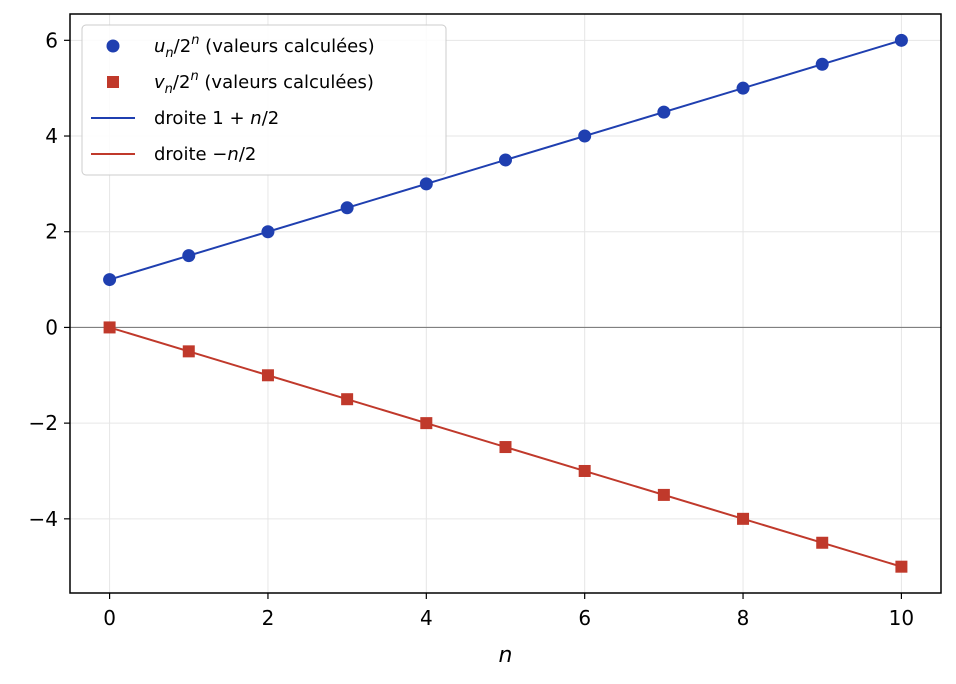  Describe the element at coordinates (51, 136) in the screenshot. I see `y-tick-label: 4` at that location.